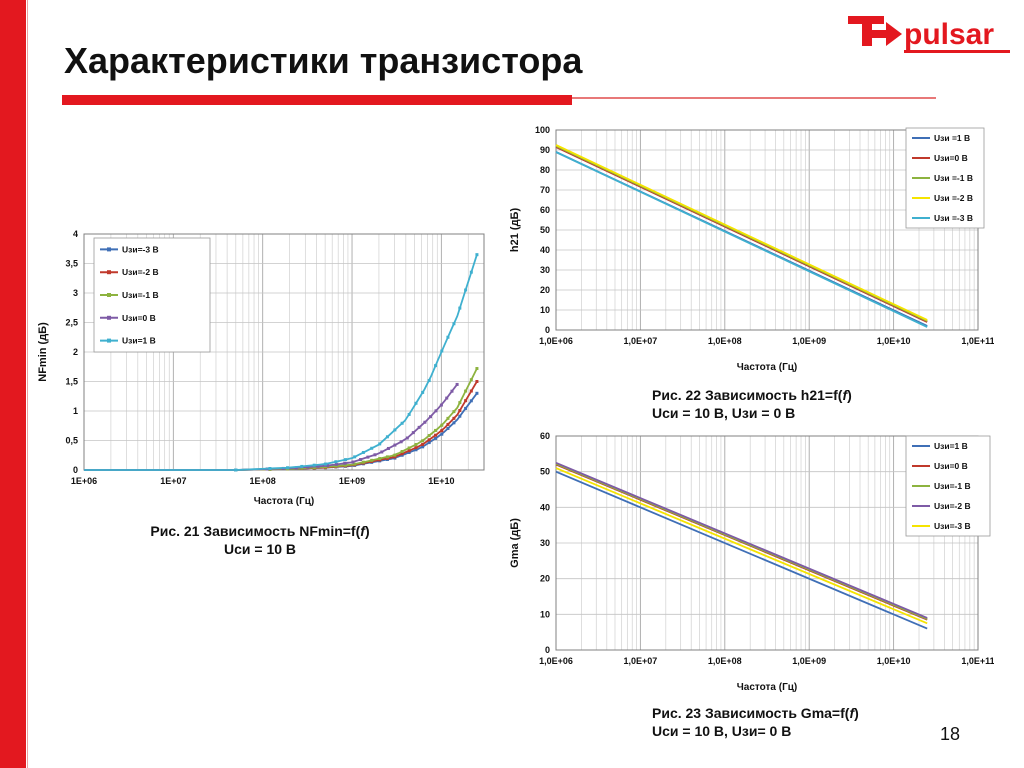  Describe the element at coordinates (977, 341) in the screenshot. I see `x-tick-label: 1,0E+11` at that location.